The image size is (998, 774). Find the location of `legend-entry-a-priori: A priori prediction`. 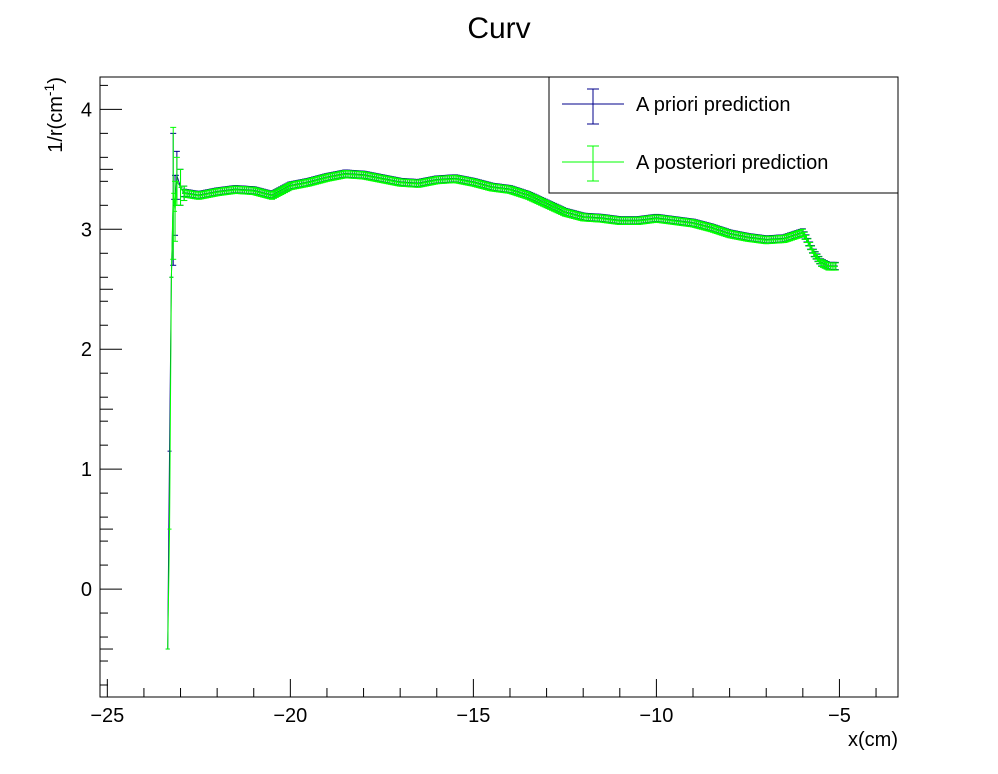

legend-entry-a-priori: A priori prediction is located at coordinates (676, 106).